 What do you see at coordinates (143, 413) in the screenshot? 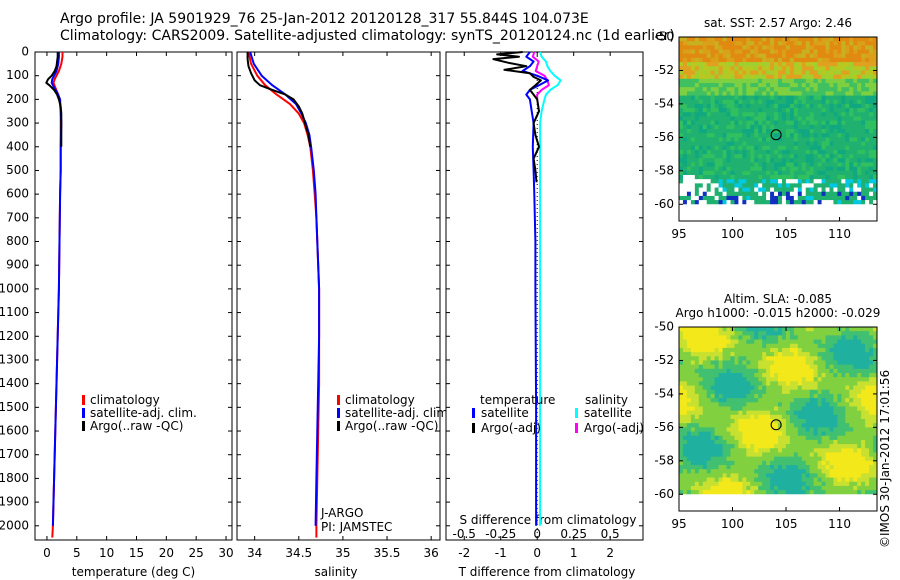
I see `legend-label: satellite-adj. clim.` at bounding box center [143, 413].